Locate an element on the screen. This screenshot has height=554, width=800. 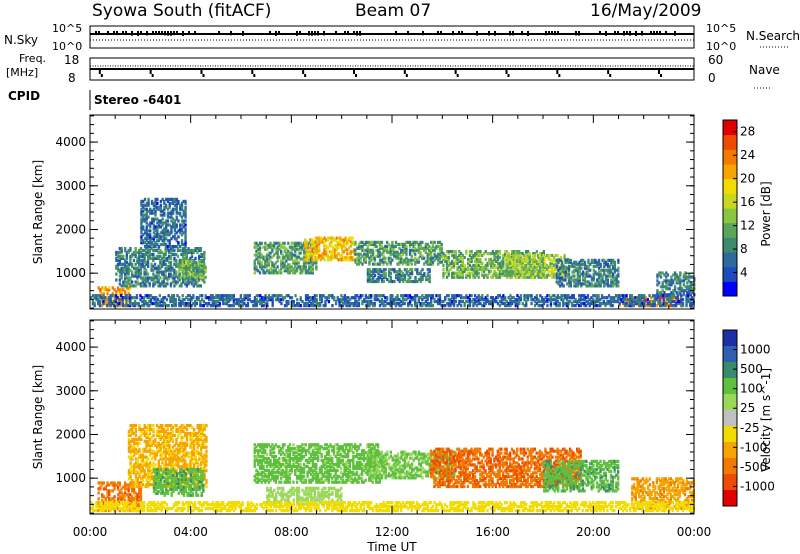
nsky-spike is located at coordinates (276, 33).